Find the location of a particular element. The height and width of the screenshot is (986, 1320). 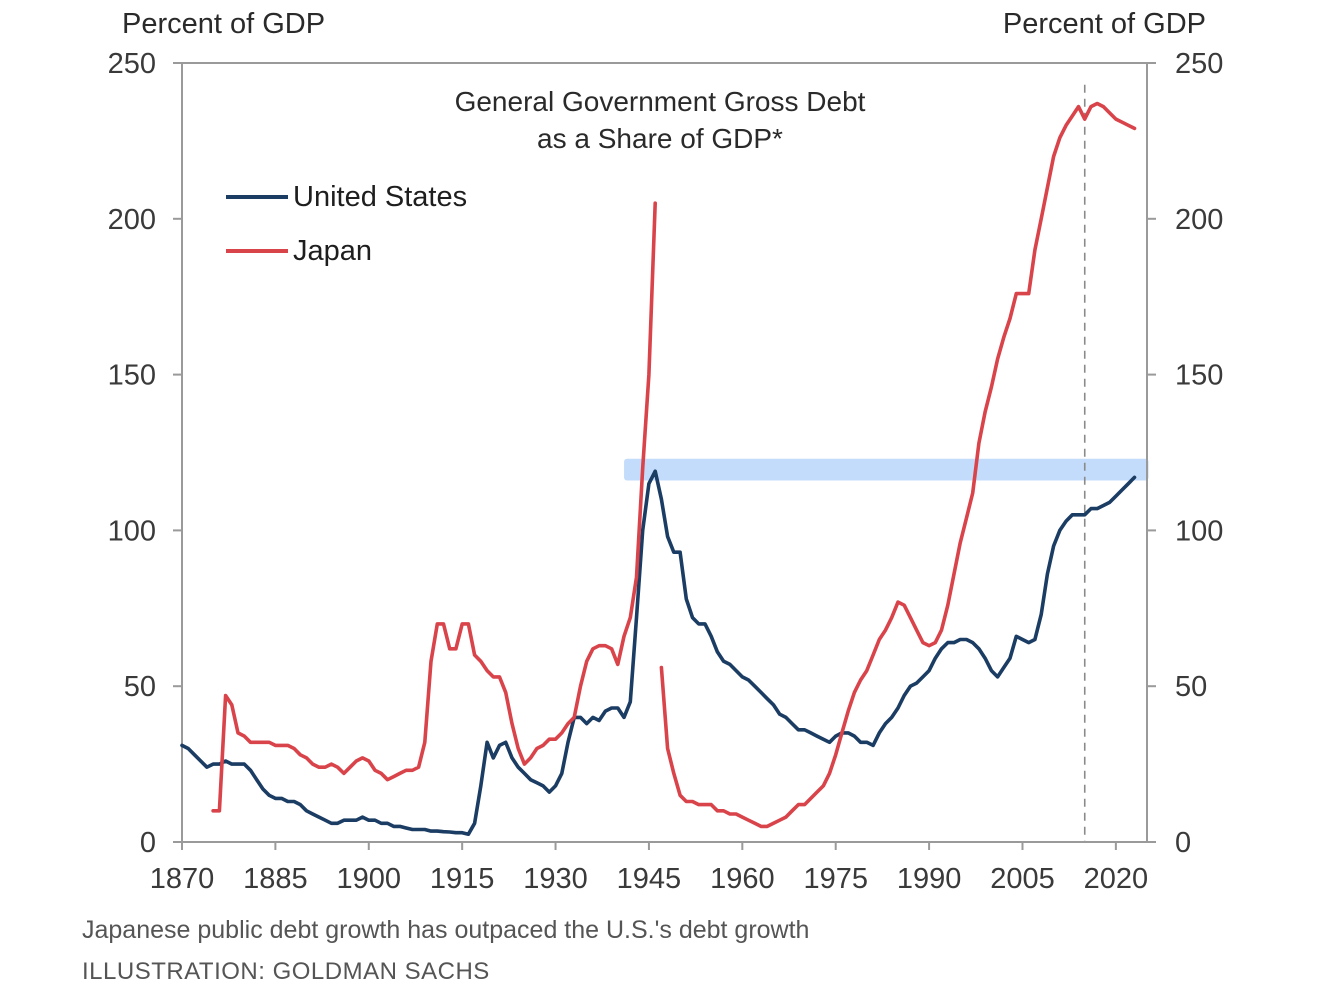

y-tick-label-left: 100 is located at coordinates (132, 531).